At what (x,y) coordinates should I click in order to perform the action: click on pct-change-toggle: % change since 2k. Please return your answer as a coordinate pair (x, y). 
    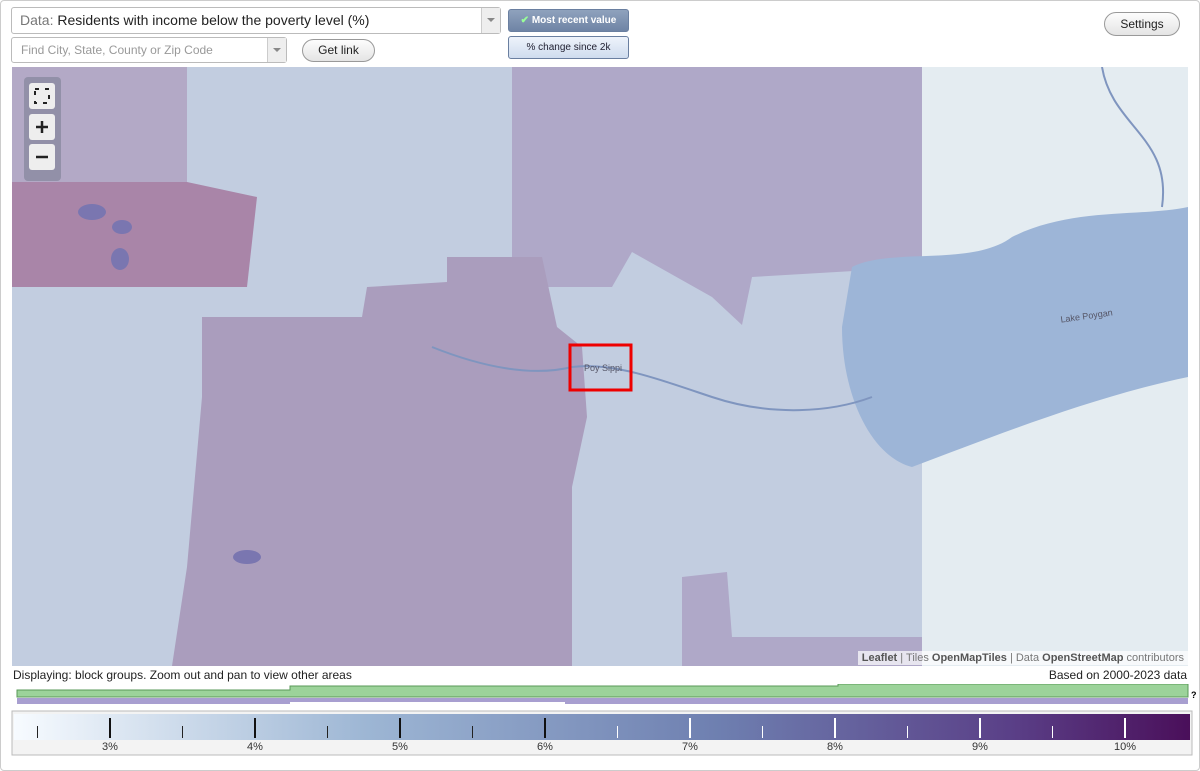
    Looking at the image, I should click on (568, 47).